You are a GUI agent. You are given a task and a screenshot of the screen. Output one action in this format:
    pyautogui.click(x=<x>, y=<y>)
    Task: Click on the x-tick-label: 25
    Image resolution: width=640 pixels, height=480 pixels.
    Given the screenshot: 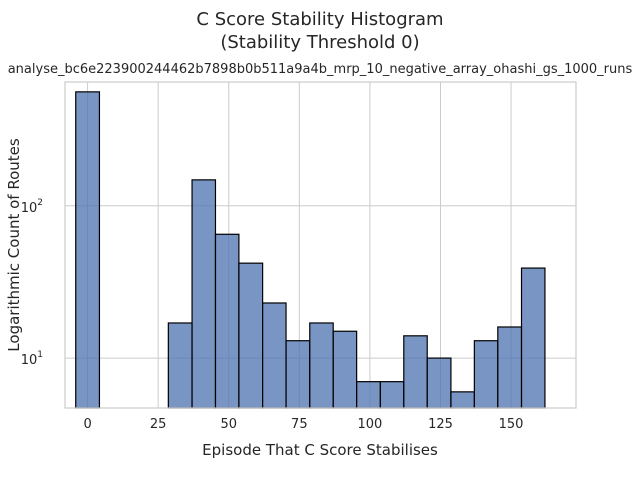 What is the action you would take?
    pyautogui.click(x=158, y=424)
    